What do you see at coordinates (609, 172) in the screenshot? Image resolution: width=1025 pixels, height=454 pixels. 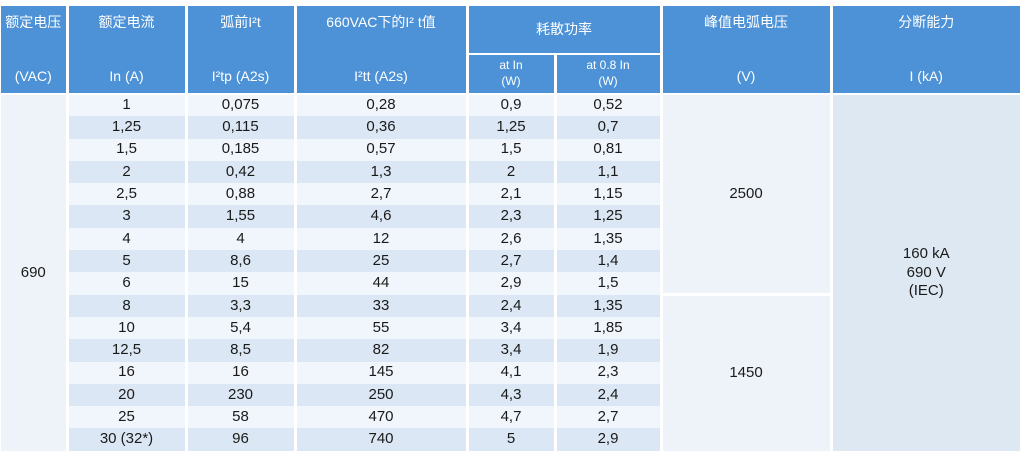 I see `cell-power-at-0-8-in: 1,1` at bounding box center [609, 172].